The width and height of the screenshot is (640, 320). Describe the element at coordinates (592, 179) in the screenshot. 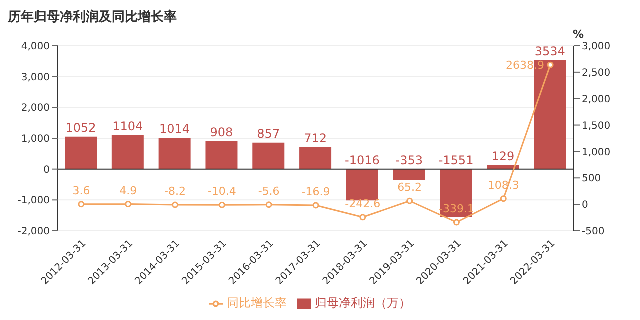

I see `y2-tick-label: 500` at that location.